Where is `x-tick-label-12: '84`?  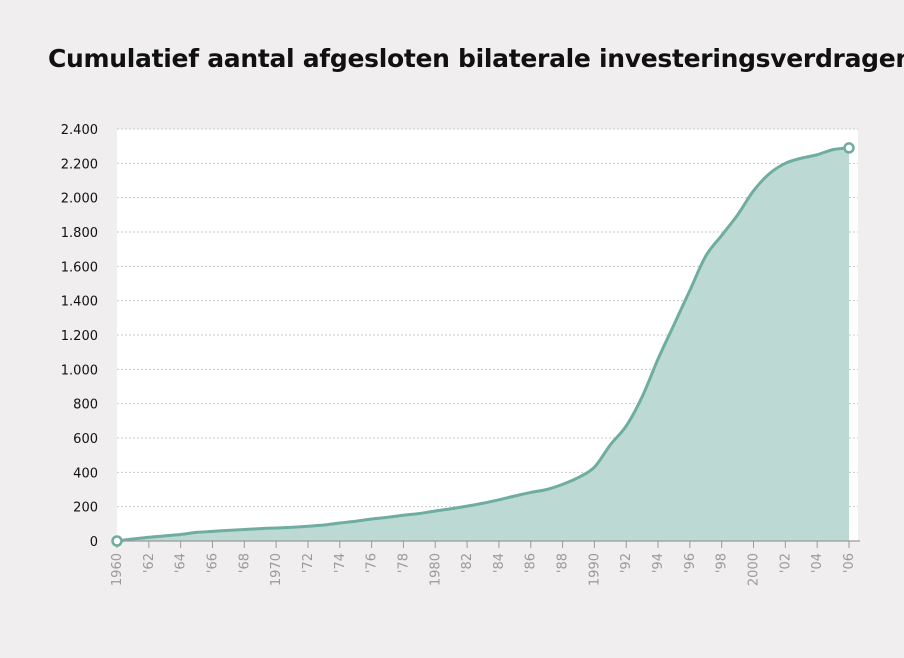
x-tick-label-12: '84 is located at coordinates (499, 563).